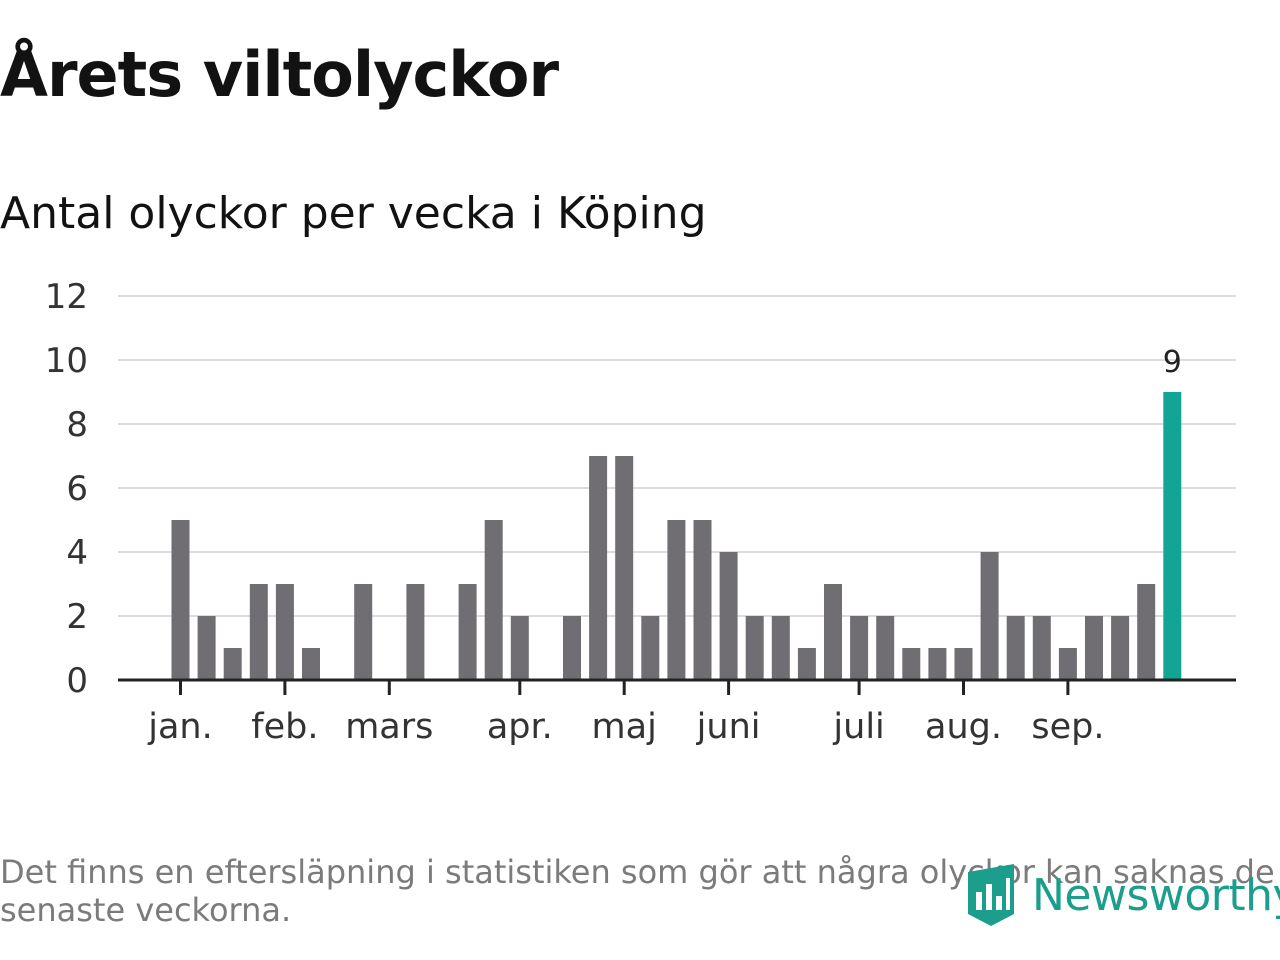 Image resolution: width=1280 pixels, height=960 pixels. I want to click on x-tick-label: jan., so click(179, 727).